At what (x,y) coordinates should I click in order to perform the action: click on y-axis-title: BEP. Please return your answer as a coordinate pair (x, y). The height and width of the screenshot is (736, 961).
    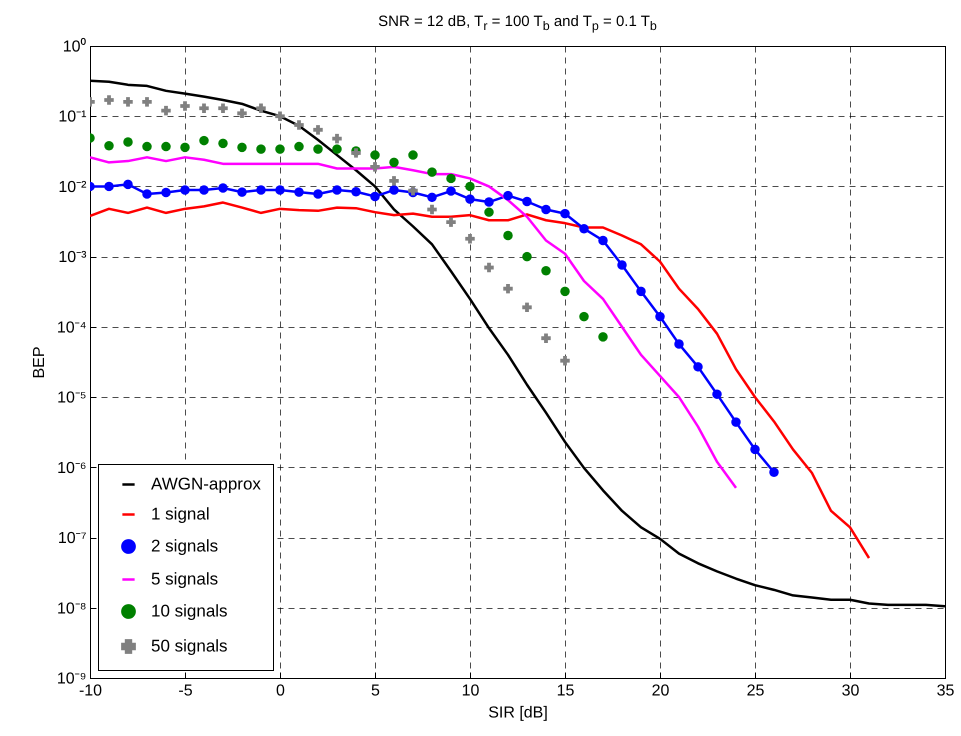
    Looking at the image, I should click on (39, 362).